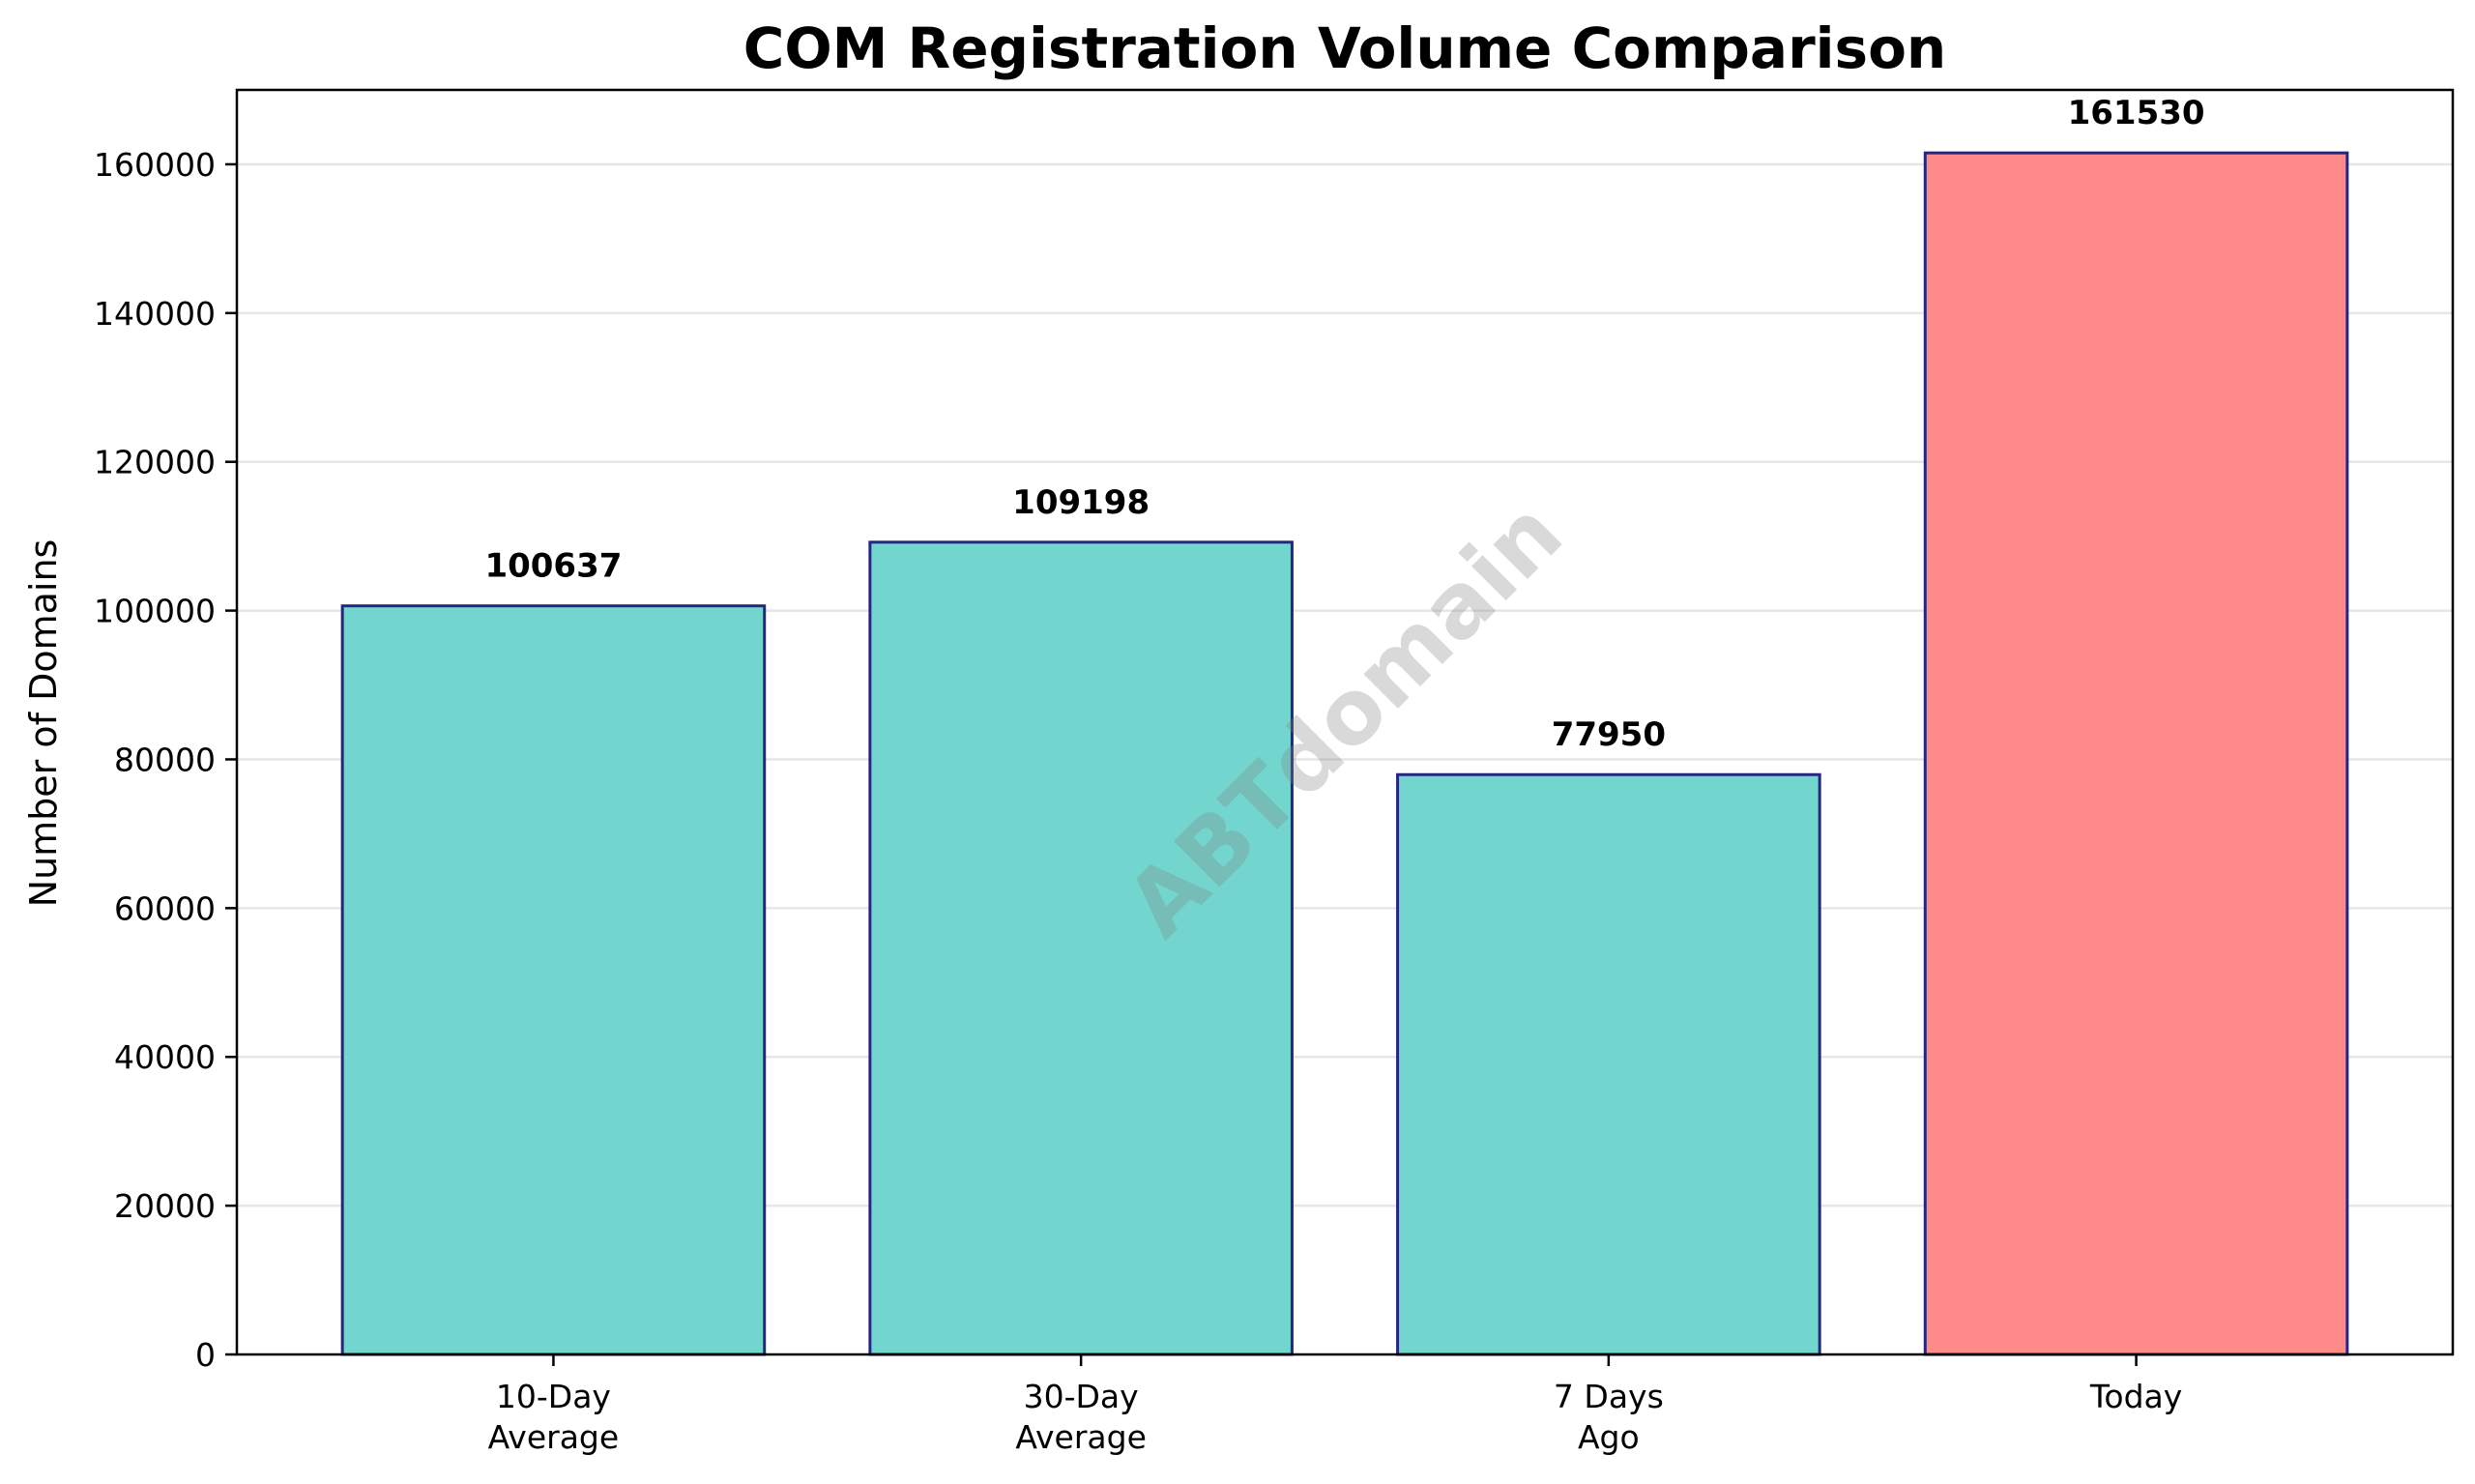 The width and height of the screenshot is (2475, 1484). I want to click on x-tick-label: 7 Days Ago, so click(1609, 1417).